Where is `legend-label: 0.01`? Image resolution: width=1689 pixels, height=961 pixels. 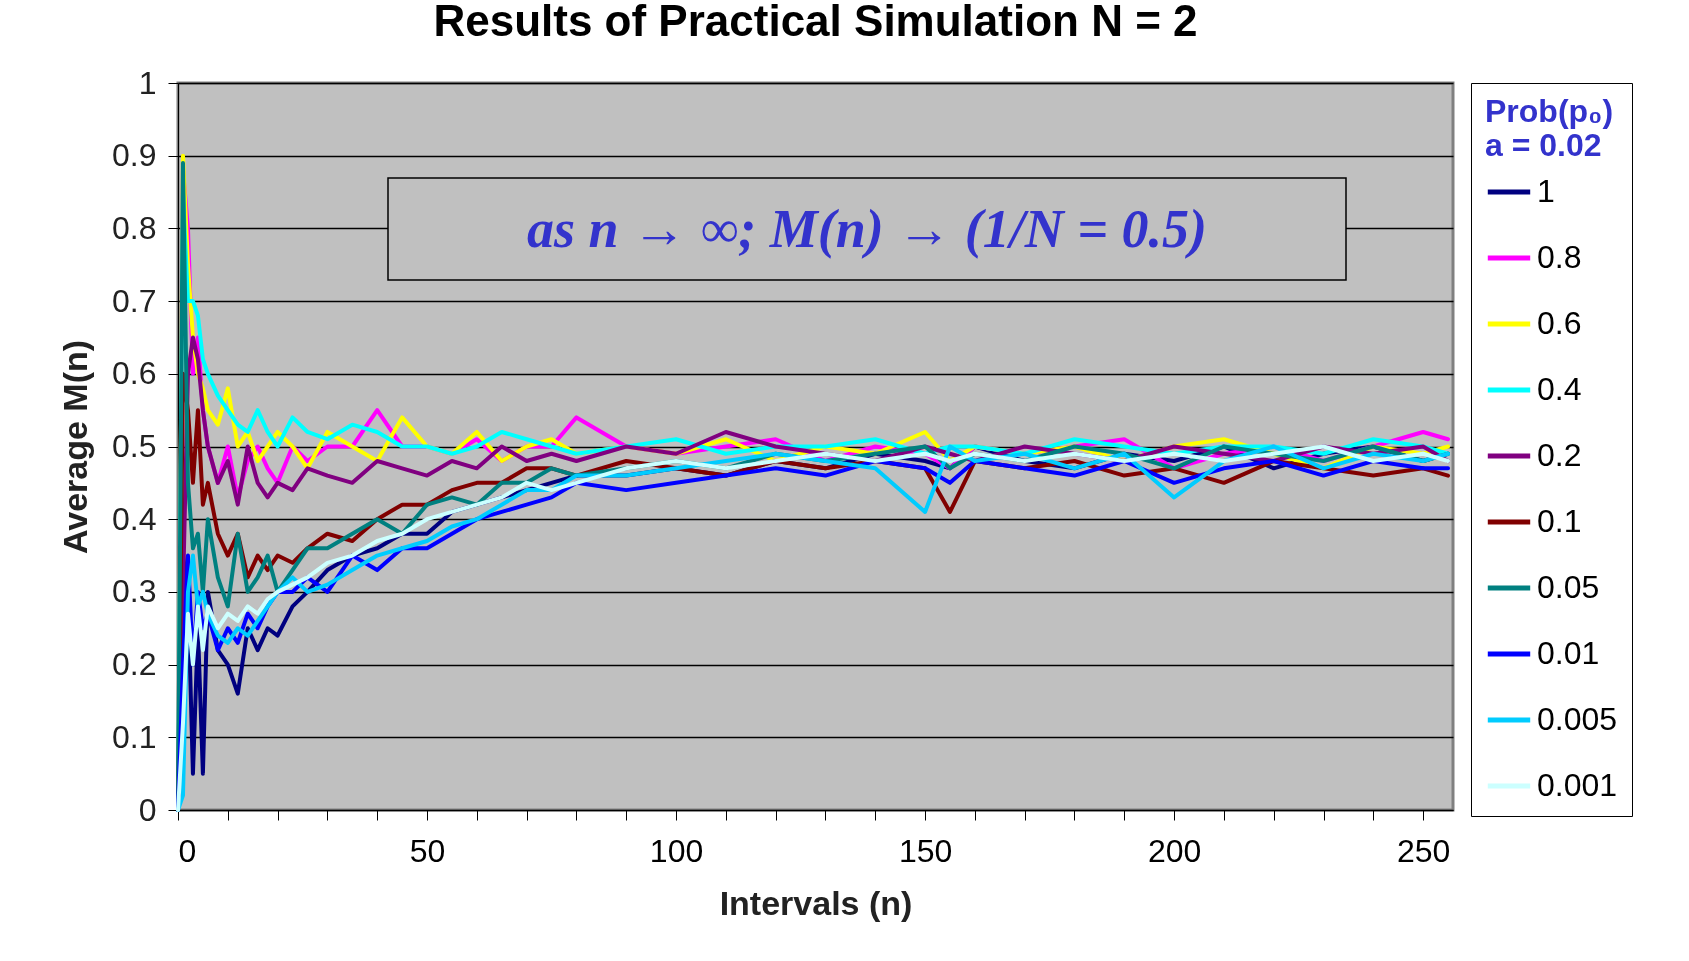 legend-label: 0.01 is located at coordinates (1568, 653).